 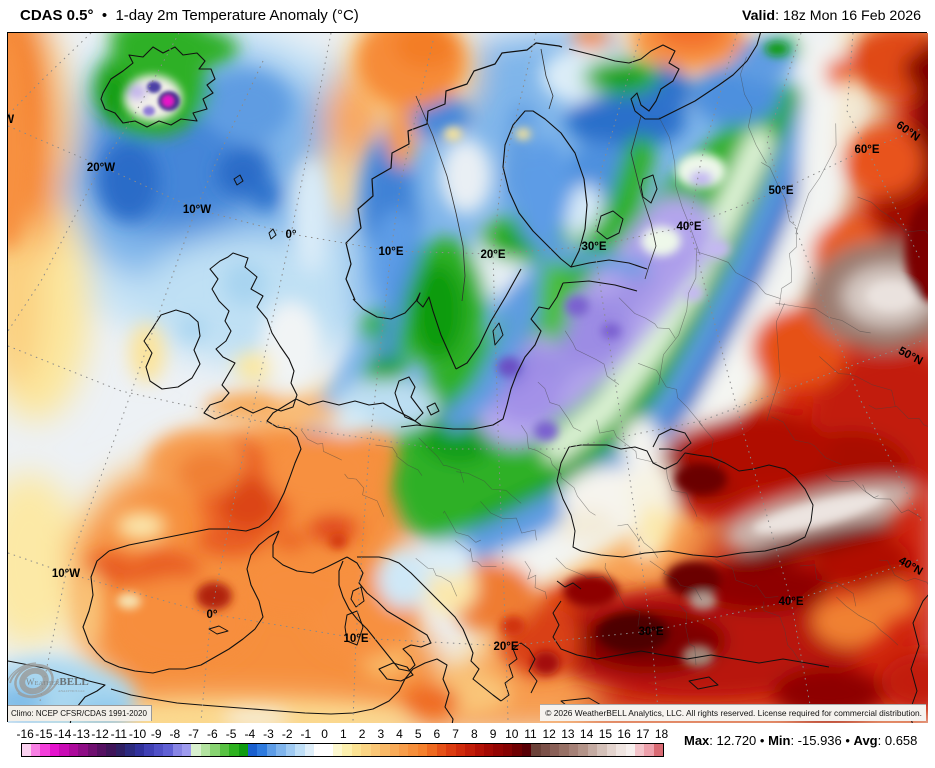 What do you see at coordinates (72, 691) in the screenshot?
I see `svg-text: ANALYTICS LLC` at bounding box center [72, 691].